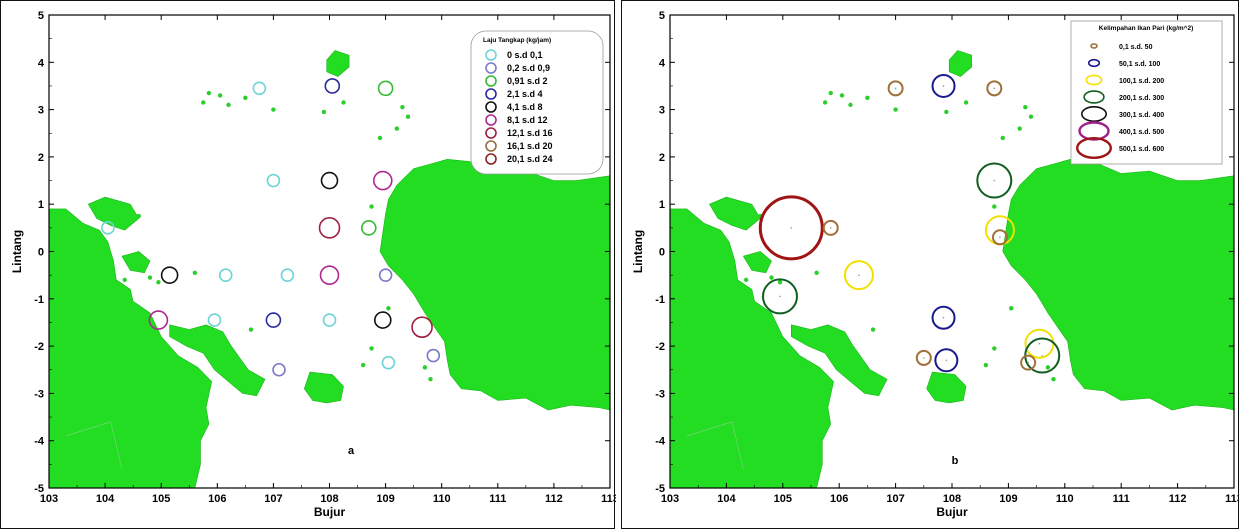 This screenshot has width=1239, height=530. I want to click on province-boundary, so click(715, 445).